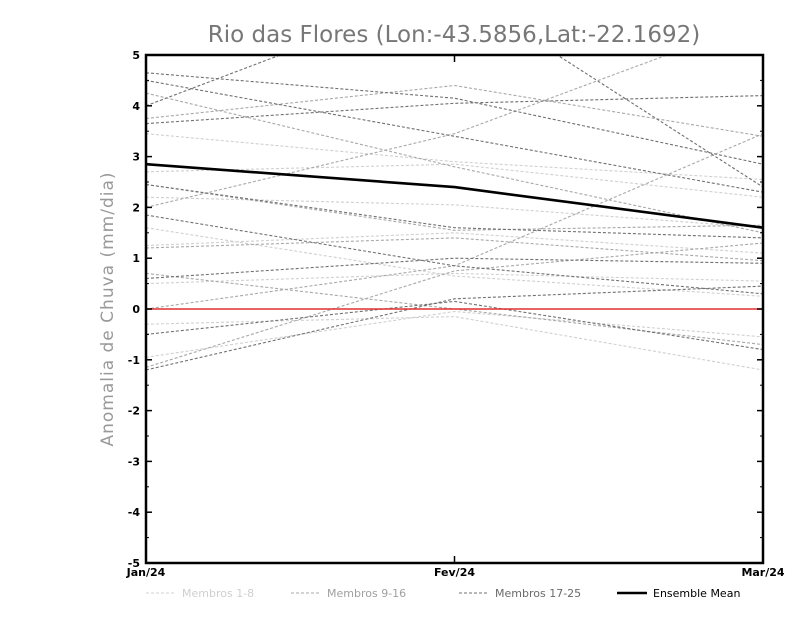  What do you see at coordinates (538, 593) in the screenshot?
I see `legend-label-3: Membros 17-25` at bounding box center [538, 593].